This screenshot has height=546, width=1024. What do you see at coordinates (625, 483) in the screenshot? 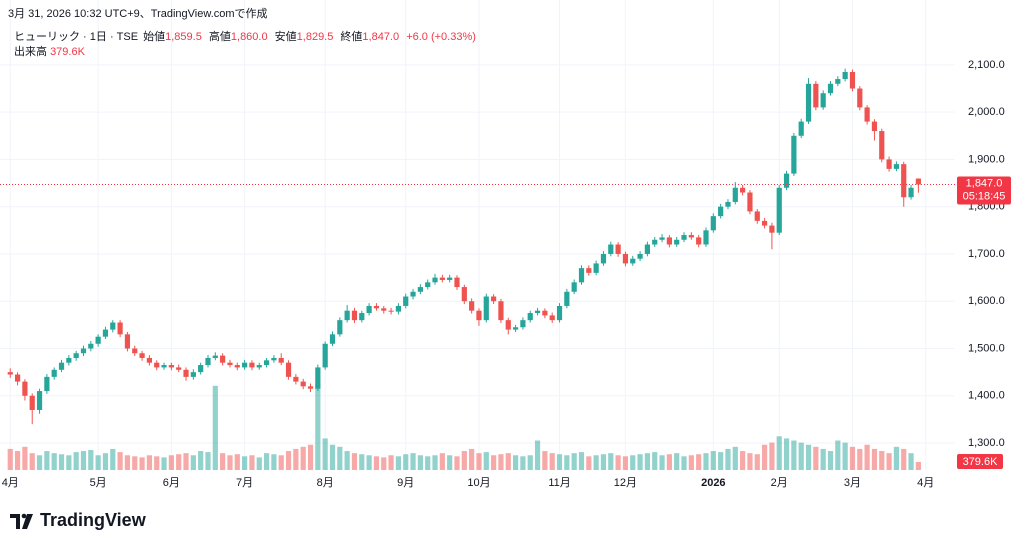
I see `x-tick-label: 12月` at bounding box center [625, 483].